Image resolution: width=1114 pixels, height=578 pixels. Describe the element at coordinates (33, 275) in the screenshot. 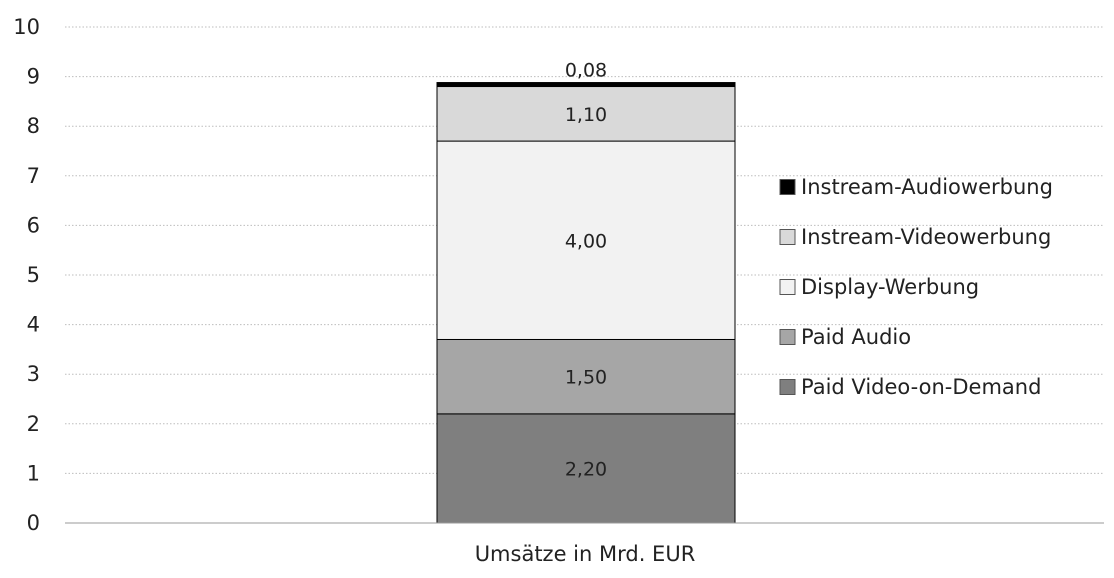

I see `y-tick-label: 5` at that location.